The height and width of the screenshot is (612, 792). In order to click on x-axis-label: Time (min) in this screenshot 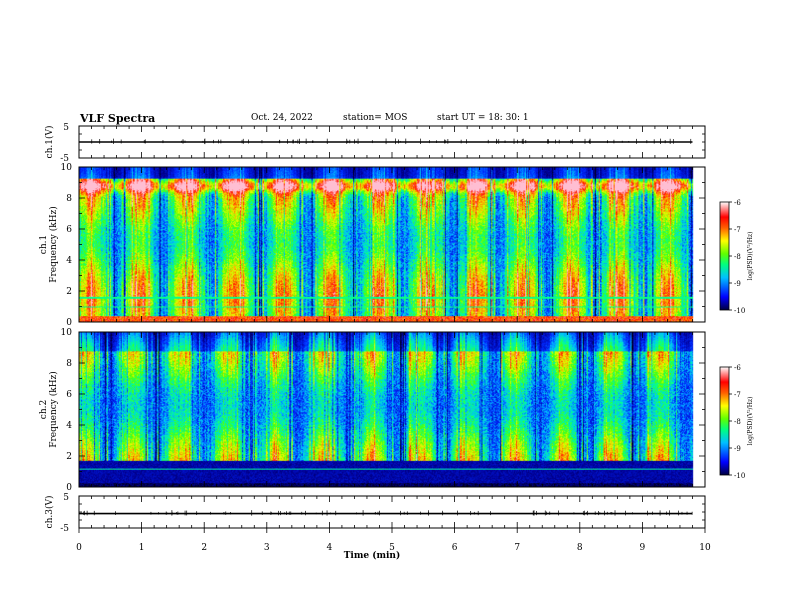, I will do `click(372, 555)`.